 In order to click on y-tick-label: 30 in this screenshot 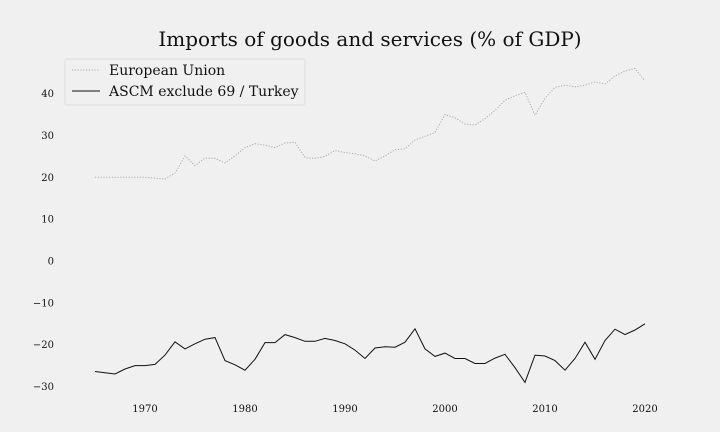, I will do `click(47, 136)`.